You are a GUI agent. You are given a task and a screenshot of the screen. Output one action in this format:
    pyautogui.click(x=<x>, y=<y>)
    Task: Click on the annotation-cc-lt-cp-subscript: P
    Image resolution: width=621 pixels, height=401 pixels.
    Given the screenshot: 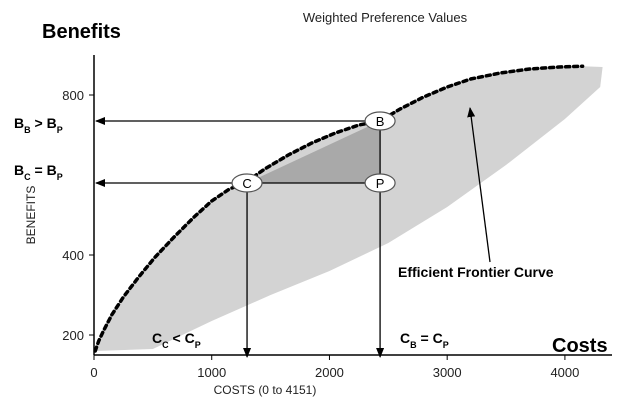 What is the action you would take?
    pyautogui.click(x=198, y=345)
    